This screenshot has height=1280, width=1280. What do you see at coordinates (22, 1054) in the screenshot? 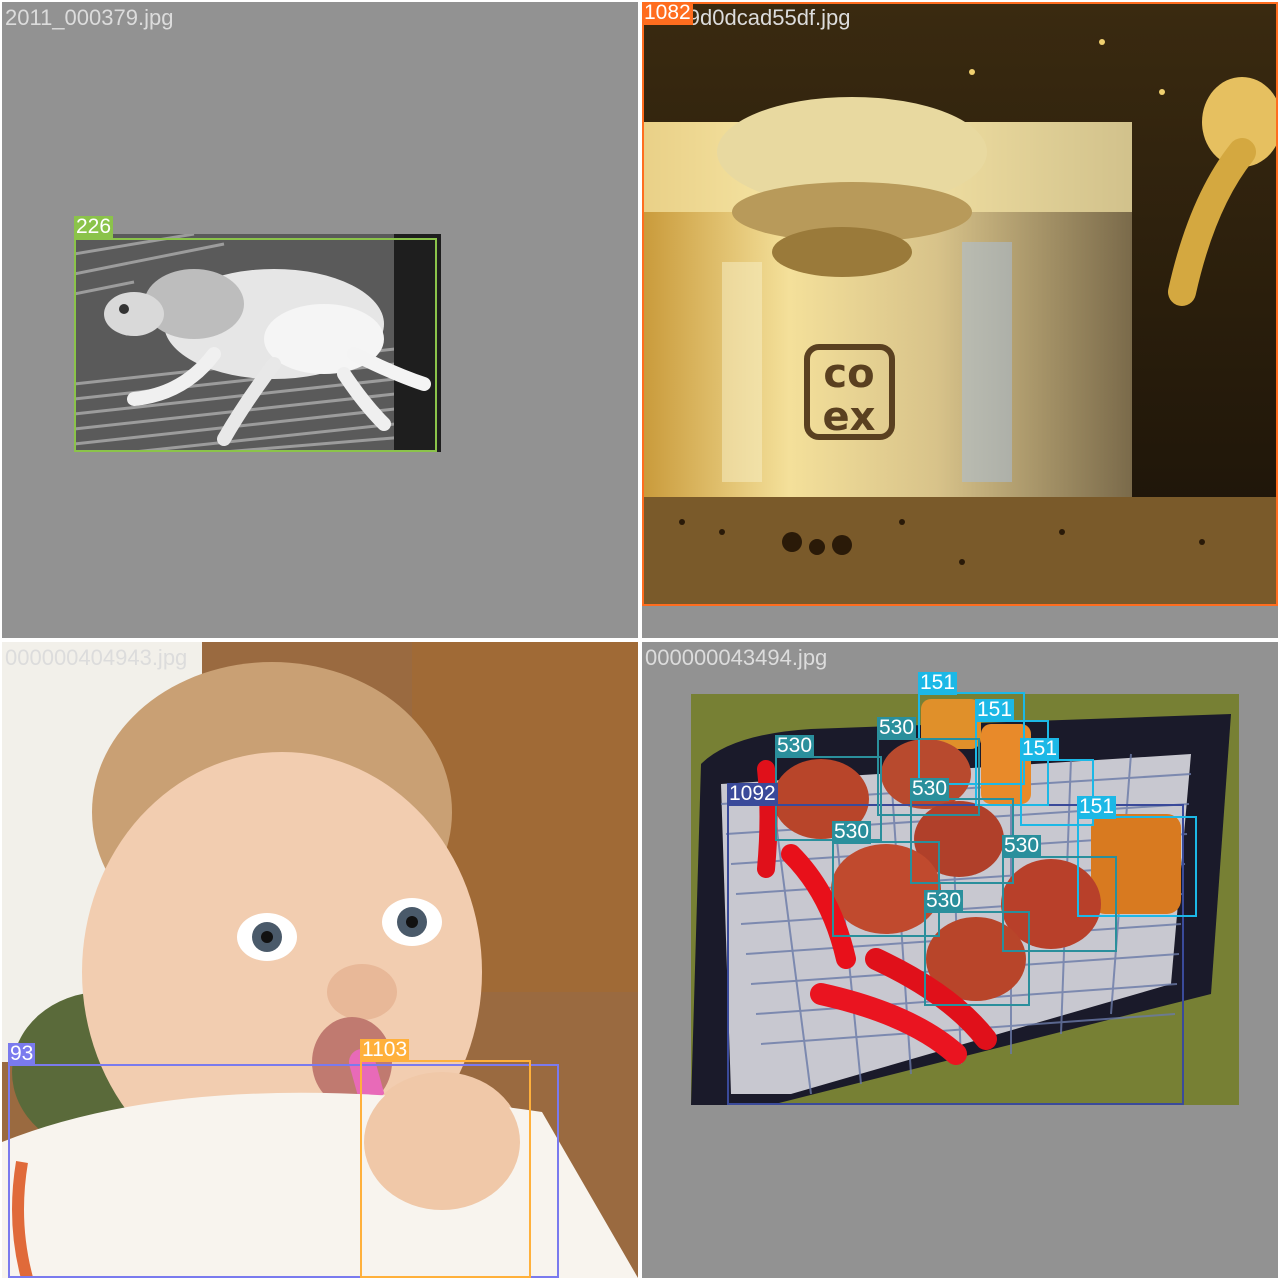
I see `detection-label: 93` at bounding box center [22, 1054].